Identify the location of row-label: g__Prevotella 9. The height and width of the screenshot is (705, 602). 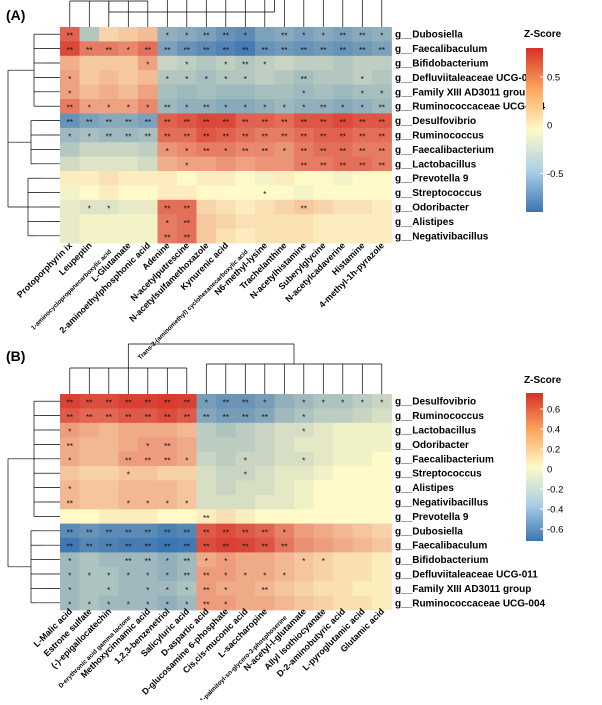
(432, 517).